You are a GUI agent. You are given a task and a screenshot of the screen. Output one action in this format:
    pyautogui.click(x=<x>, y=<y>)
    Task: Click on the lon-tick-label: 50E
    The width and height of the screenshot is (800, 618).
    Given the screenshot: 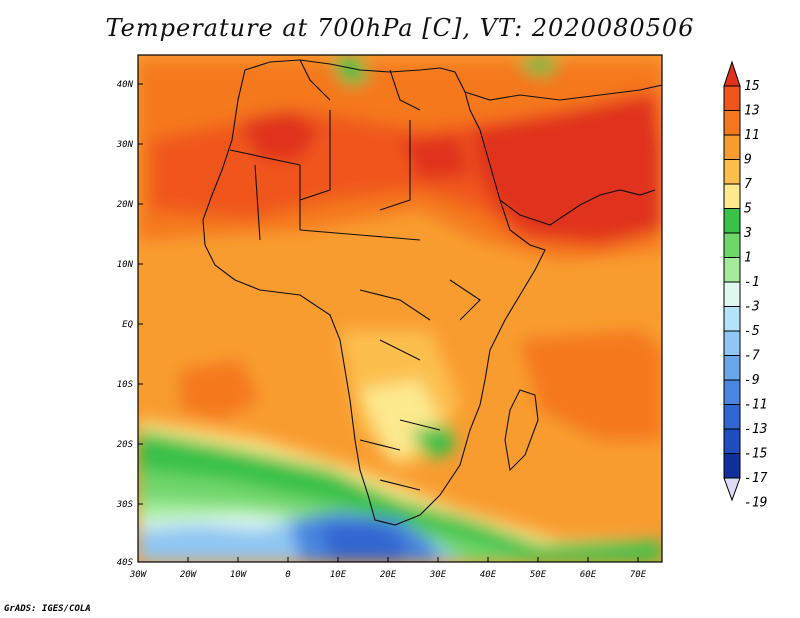 What is the action you would take?
    pyautogui.click(x=538, y=575)
    